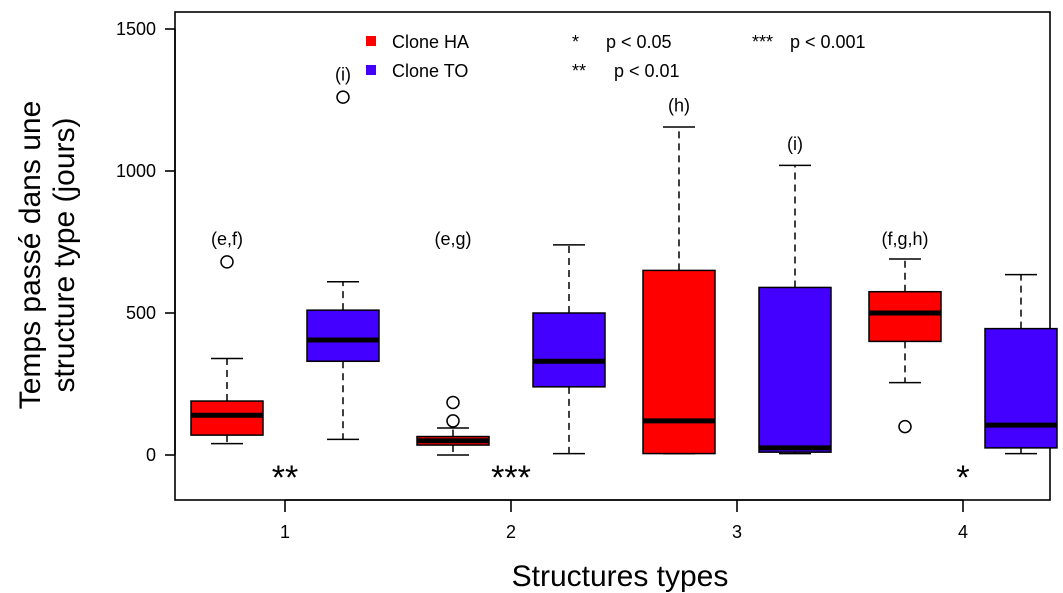  What do you see at coordinates (285, 478) in the screenshot?
I see `significance-mark: **` at bounding box center [285, 478].